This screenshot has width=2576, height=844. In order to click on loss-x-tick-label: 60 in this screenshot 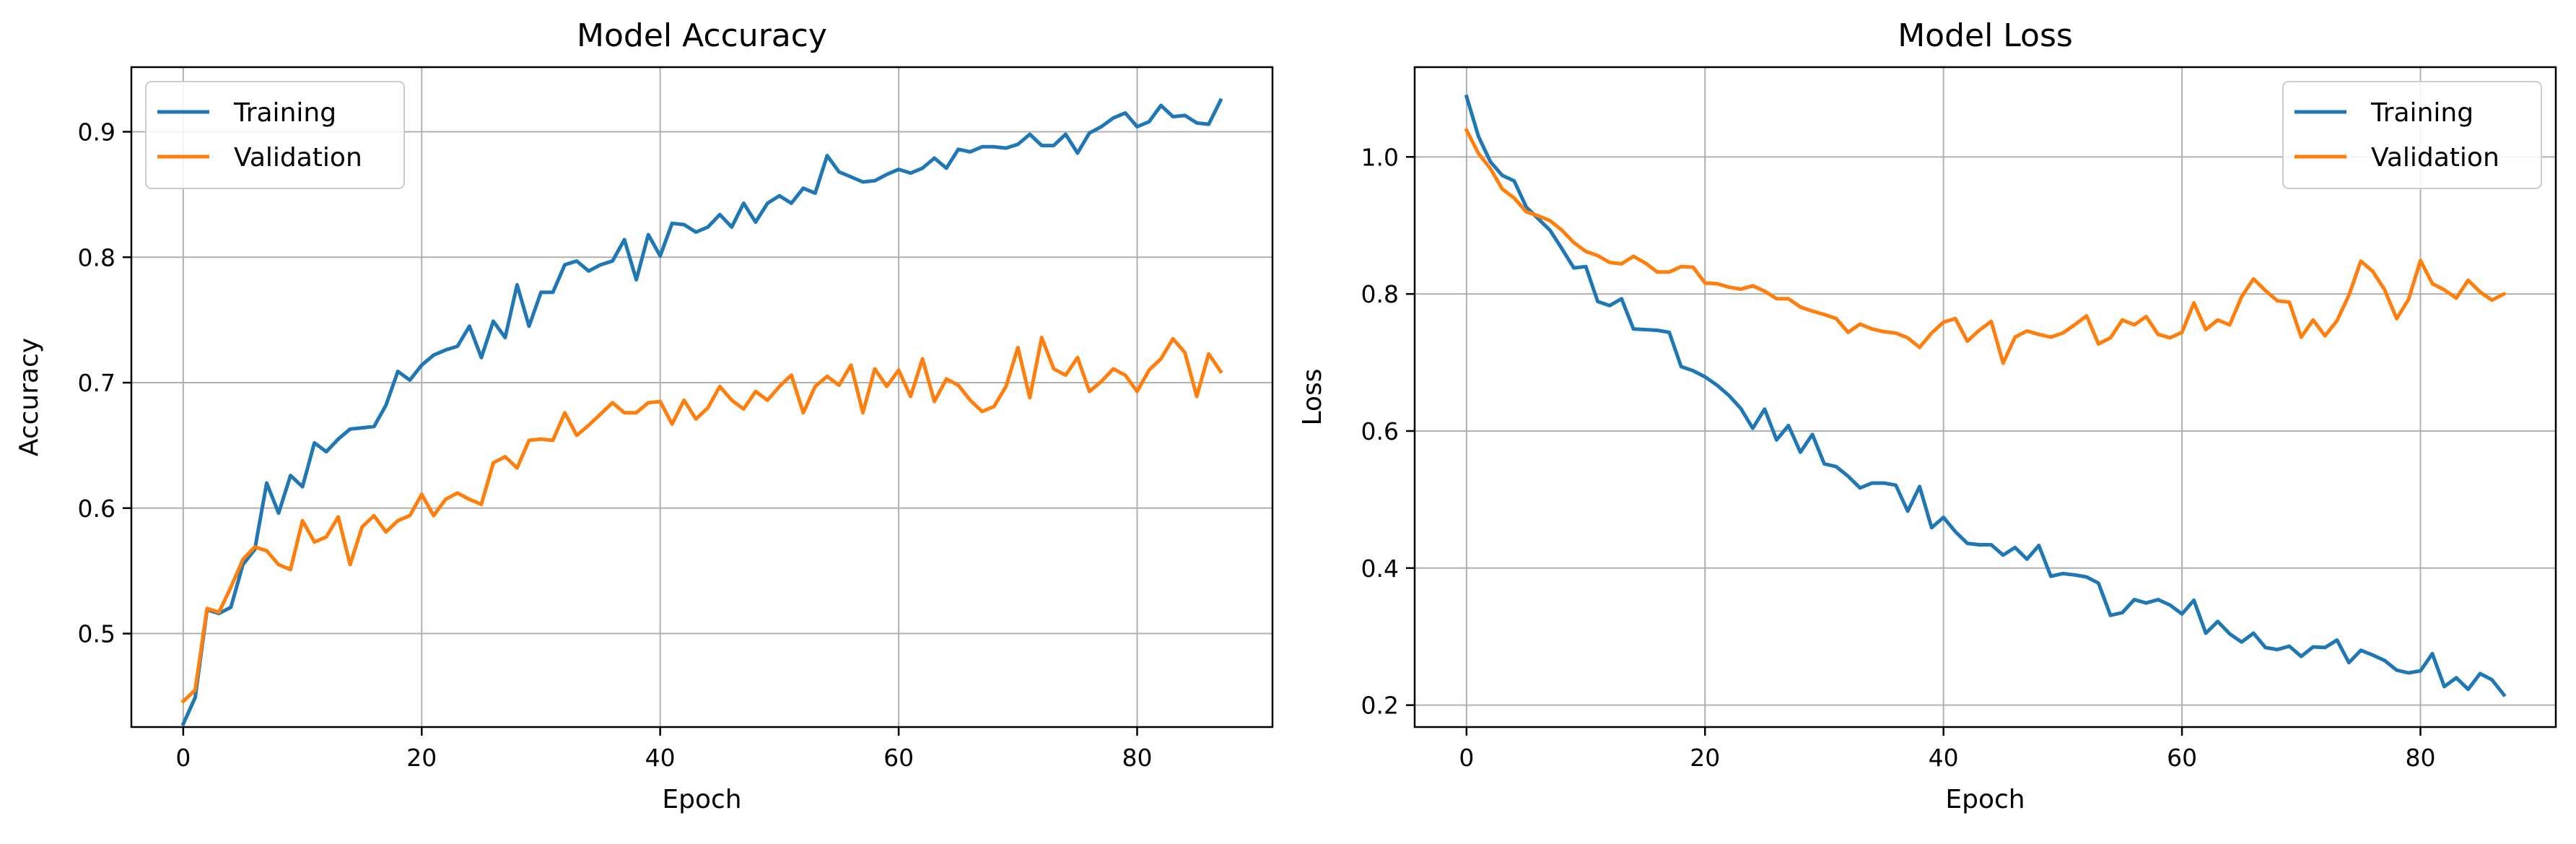, I will do `click(2182, 758)`.